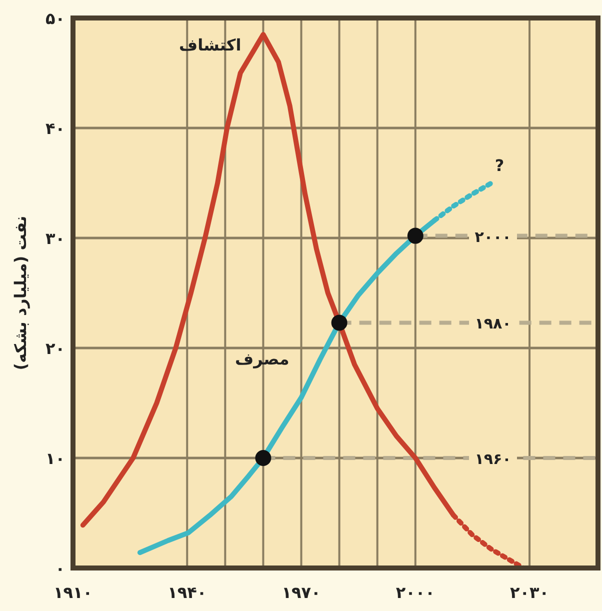 This screenshot has width=602, height=611. What do you see at coordinates (301, 592) in the screenshot?
I see `x-tick-label: ۱۹۷۰` at bounding box center [301, 592].